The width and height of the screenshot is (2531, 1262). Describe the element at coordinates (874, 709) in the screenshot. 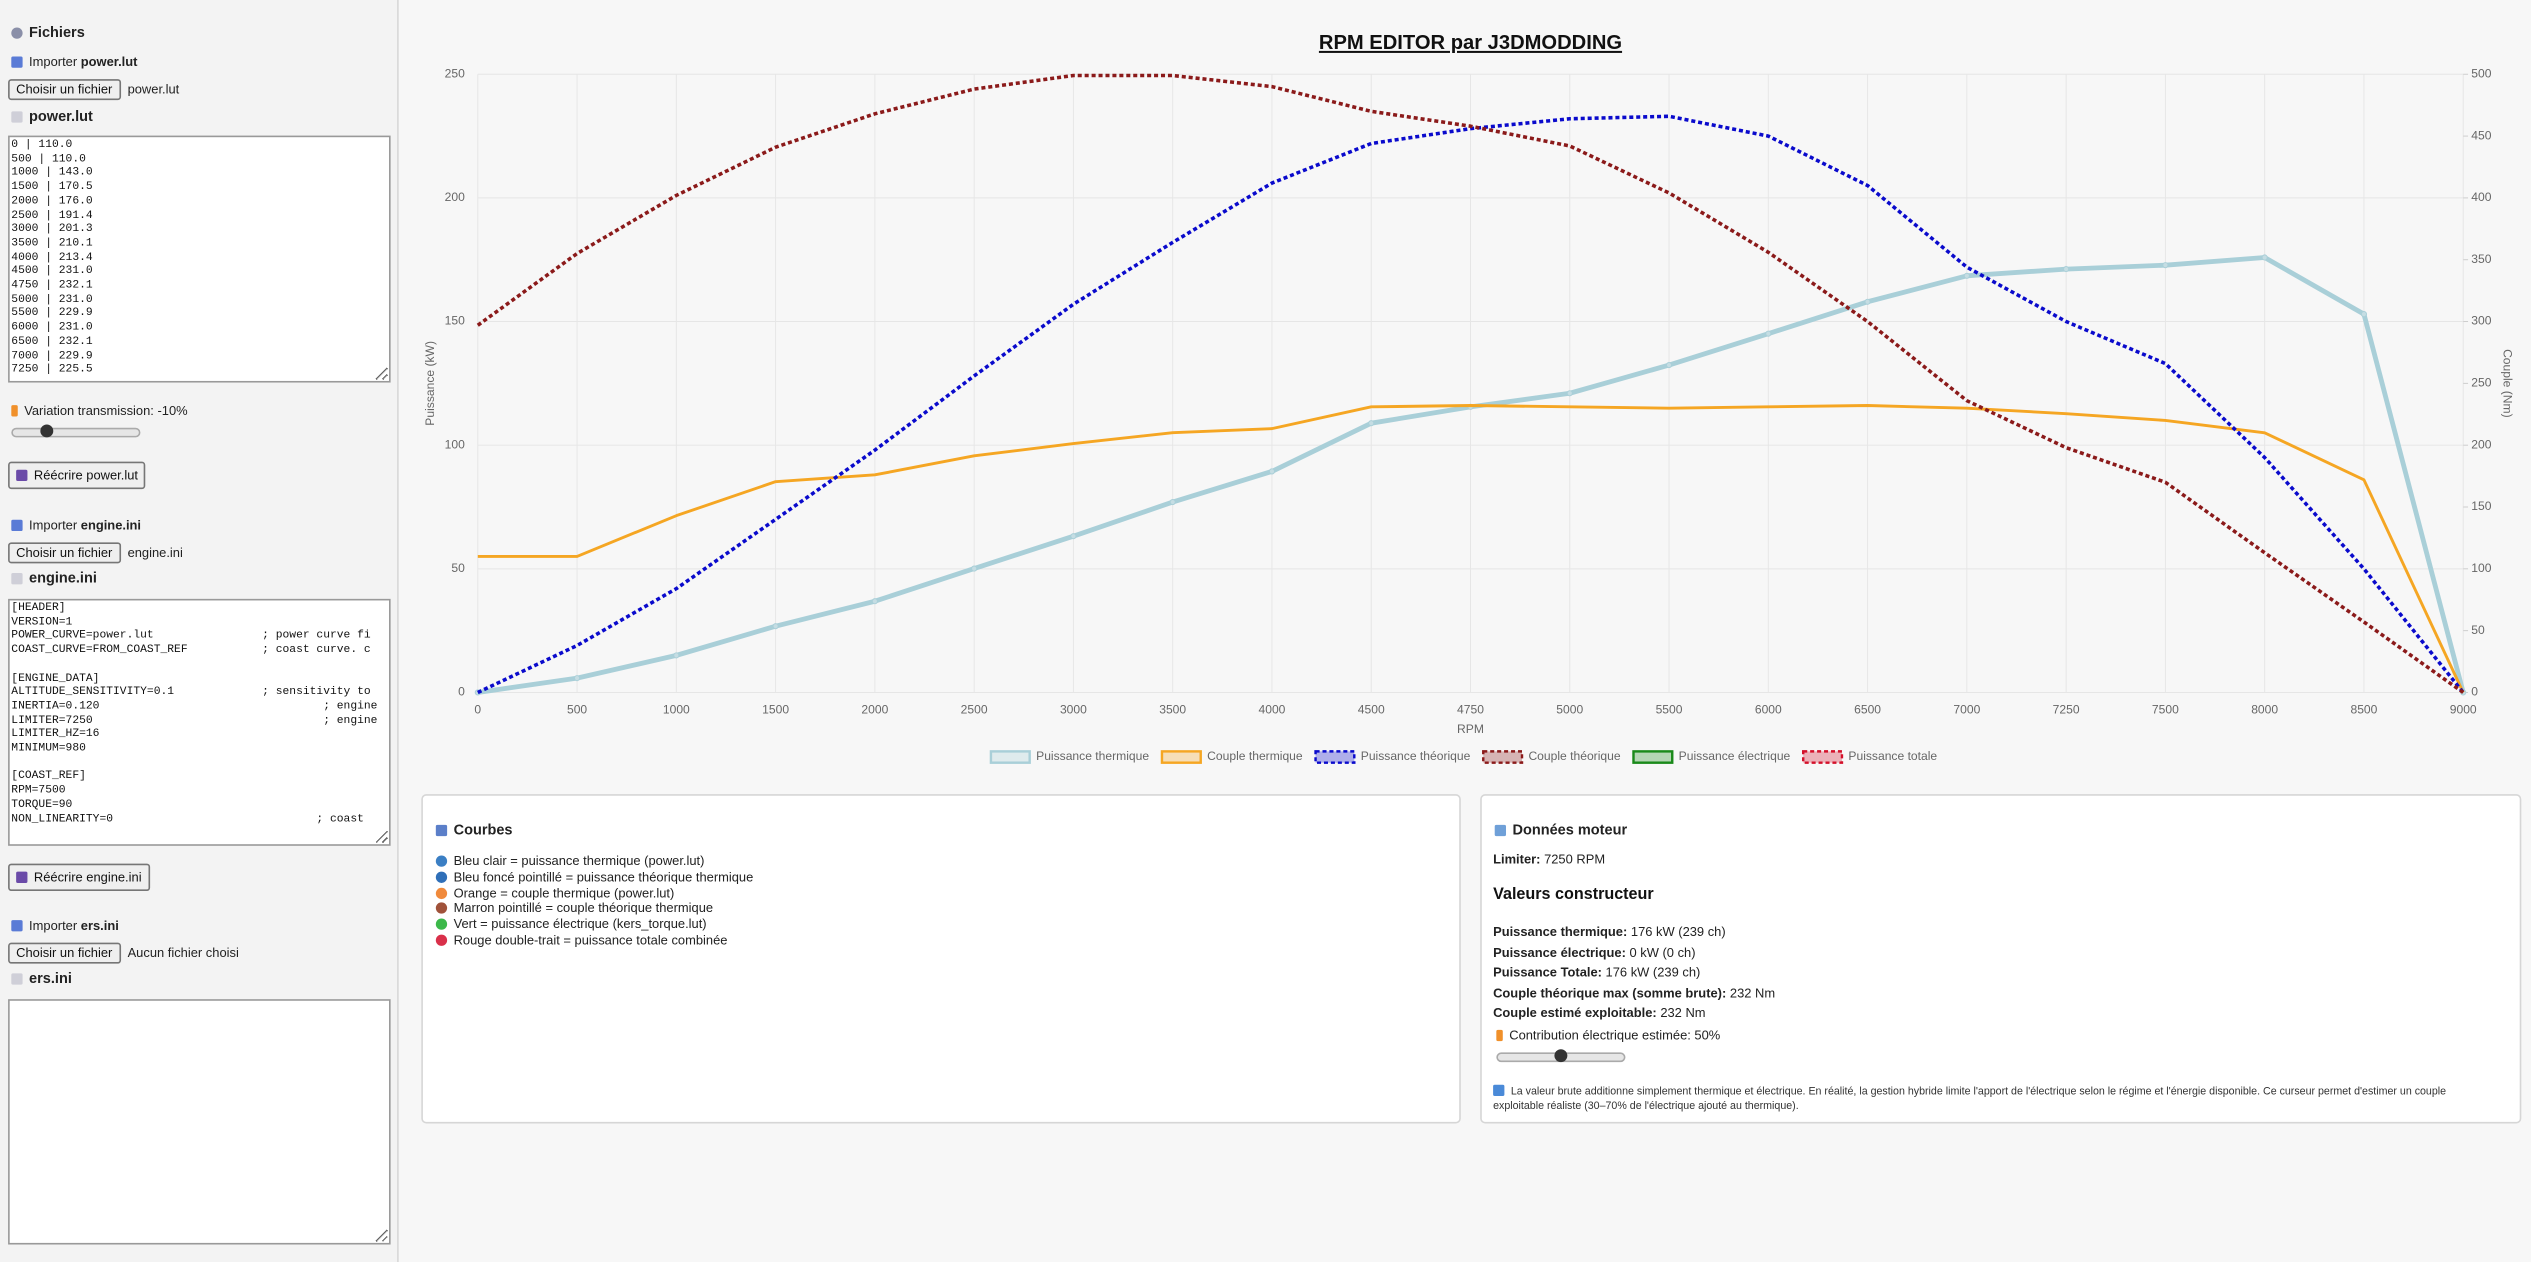

I see `x-tick-label: 2000` at that location.